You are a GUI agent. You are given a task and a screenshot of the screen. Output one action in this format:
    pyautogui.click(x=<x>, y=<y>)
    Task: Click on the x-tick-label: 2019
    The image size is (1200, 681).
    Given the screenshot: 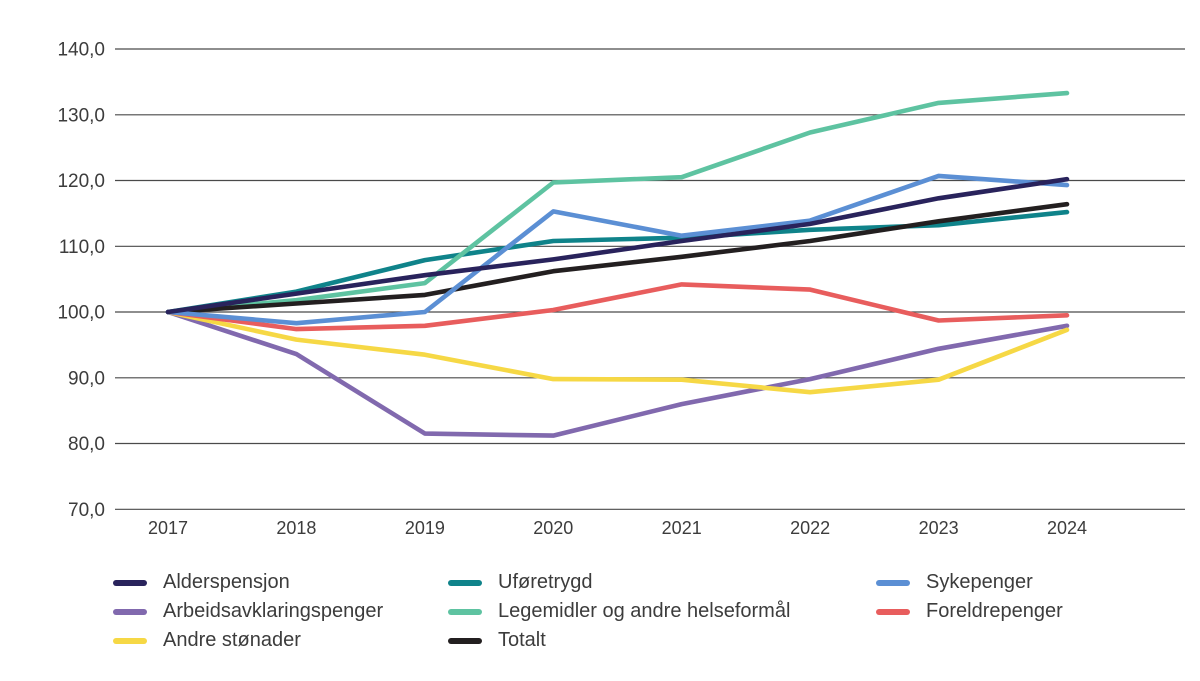 What is the action you would take?
    pyautogui.click(x=425, y=528)
    